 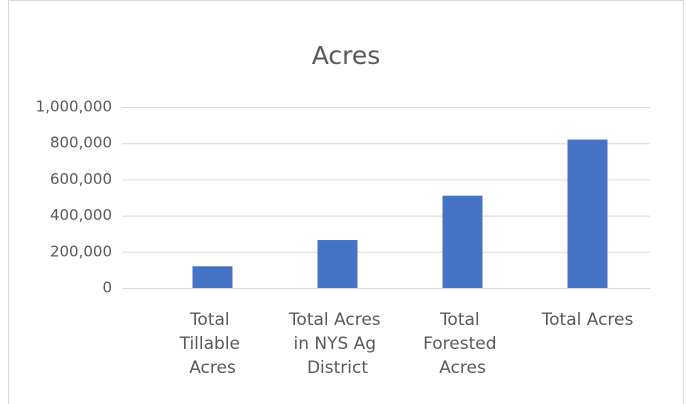 What do you see at coordinates (346, 55) in the screenshot?
I see `chart-title: Acres` at bounding box center [346, 55].